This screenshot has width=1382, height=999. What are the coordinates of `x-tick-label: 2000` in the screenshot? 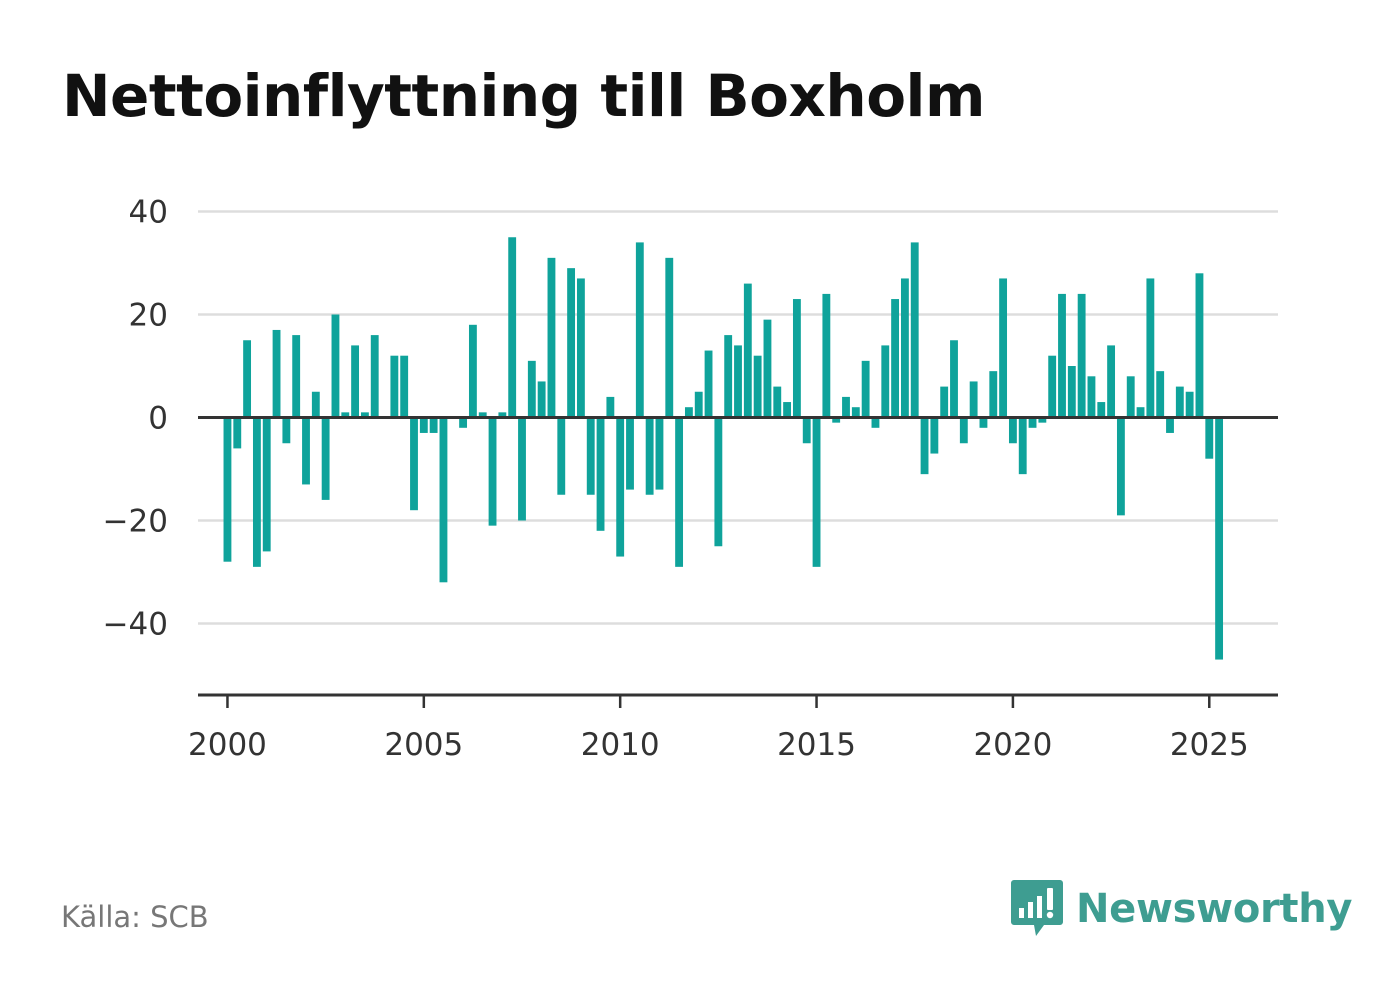 It's located at (227, 745).